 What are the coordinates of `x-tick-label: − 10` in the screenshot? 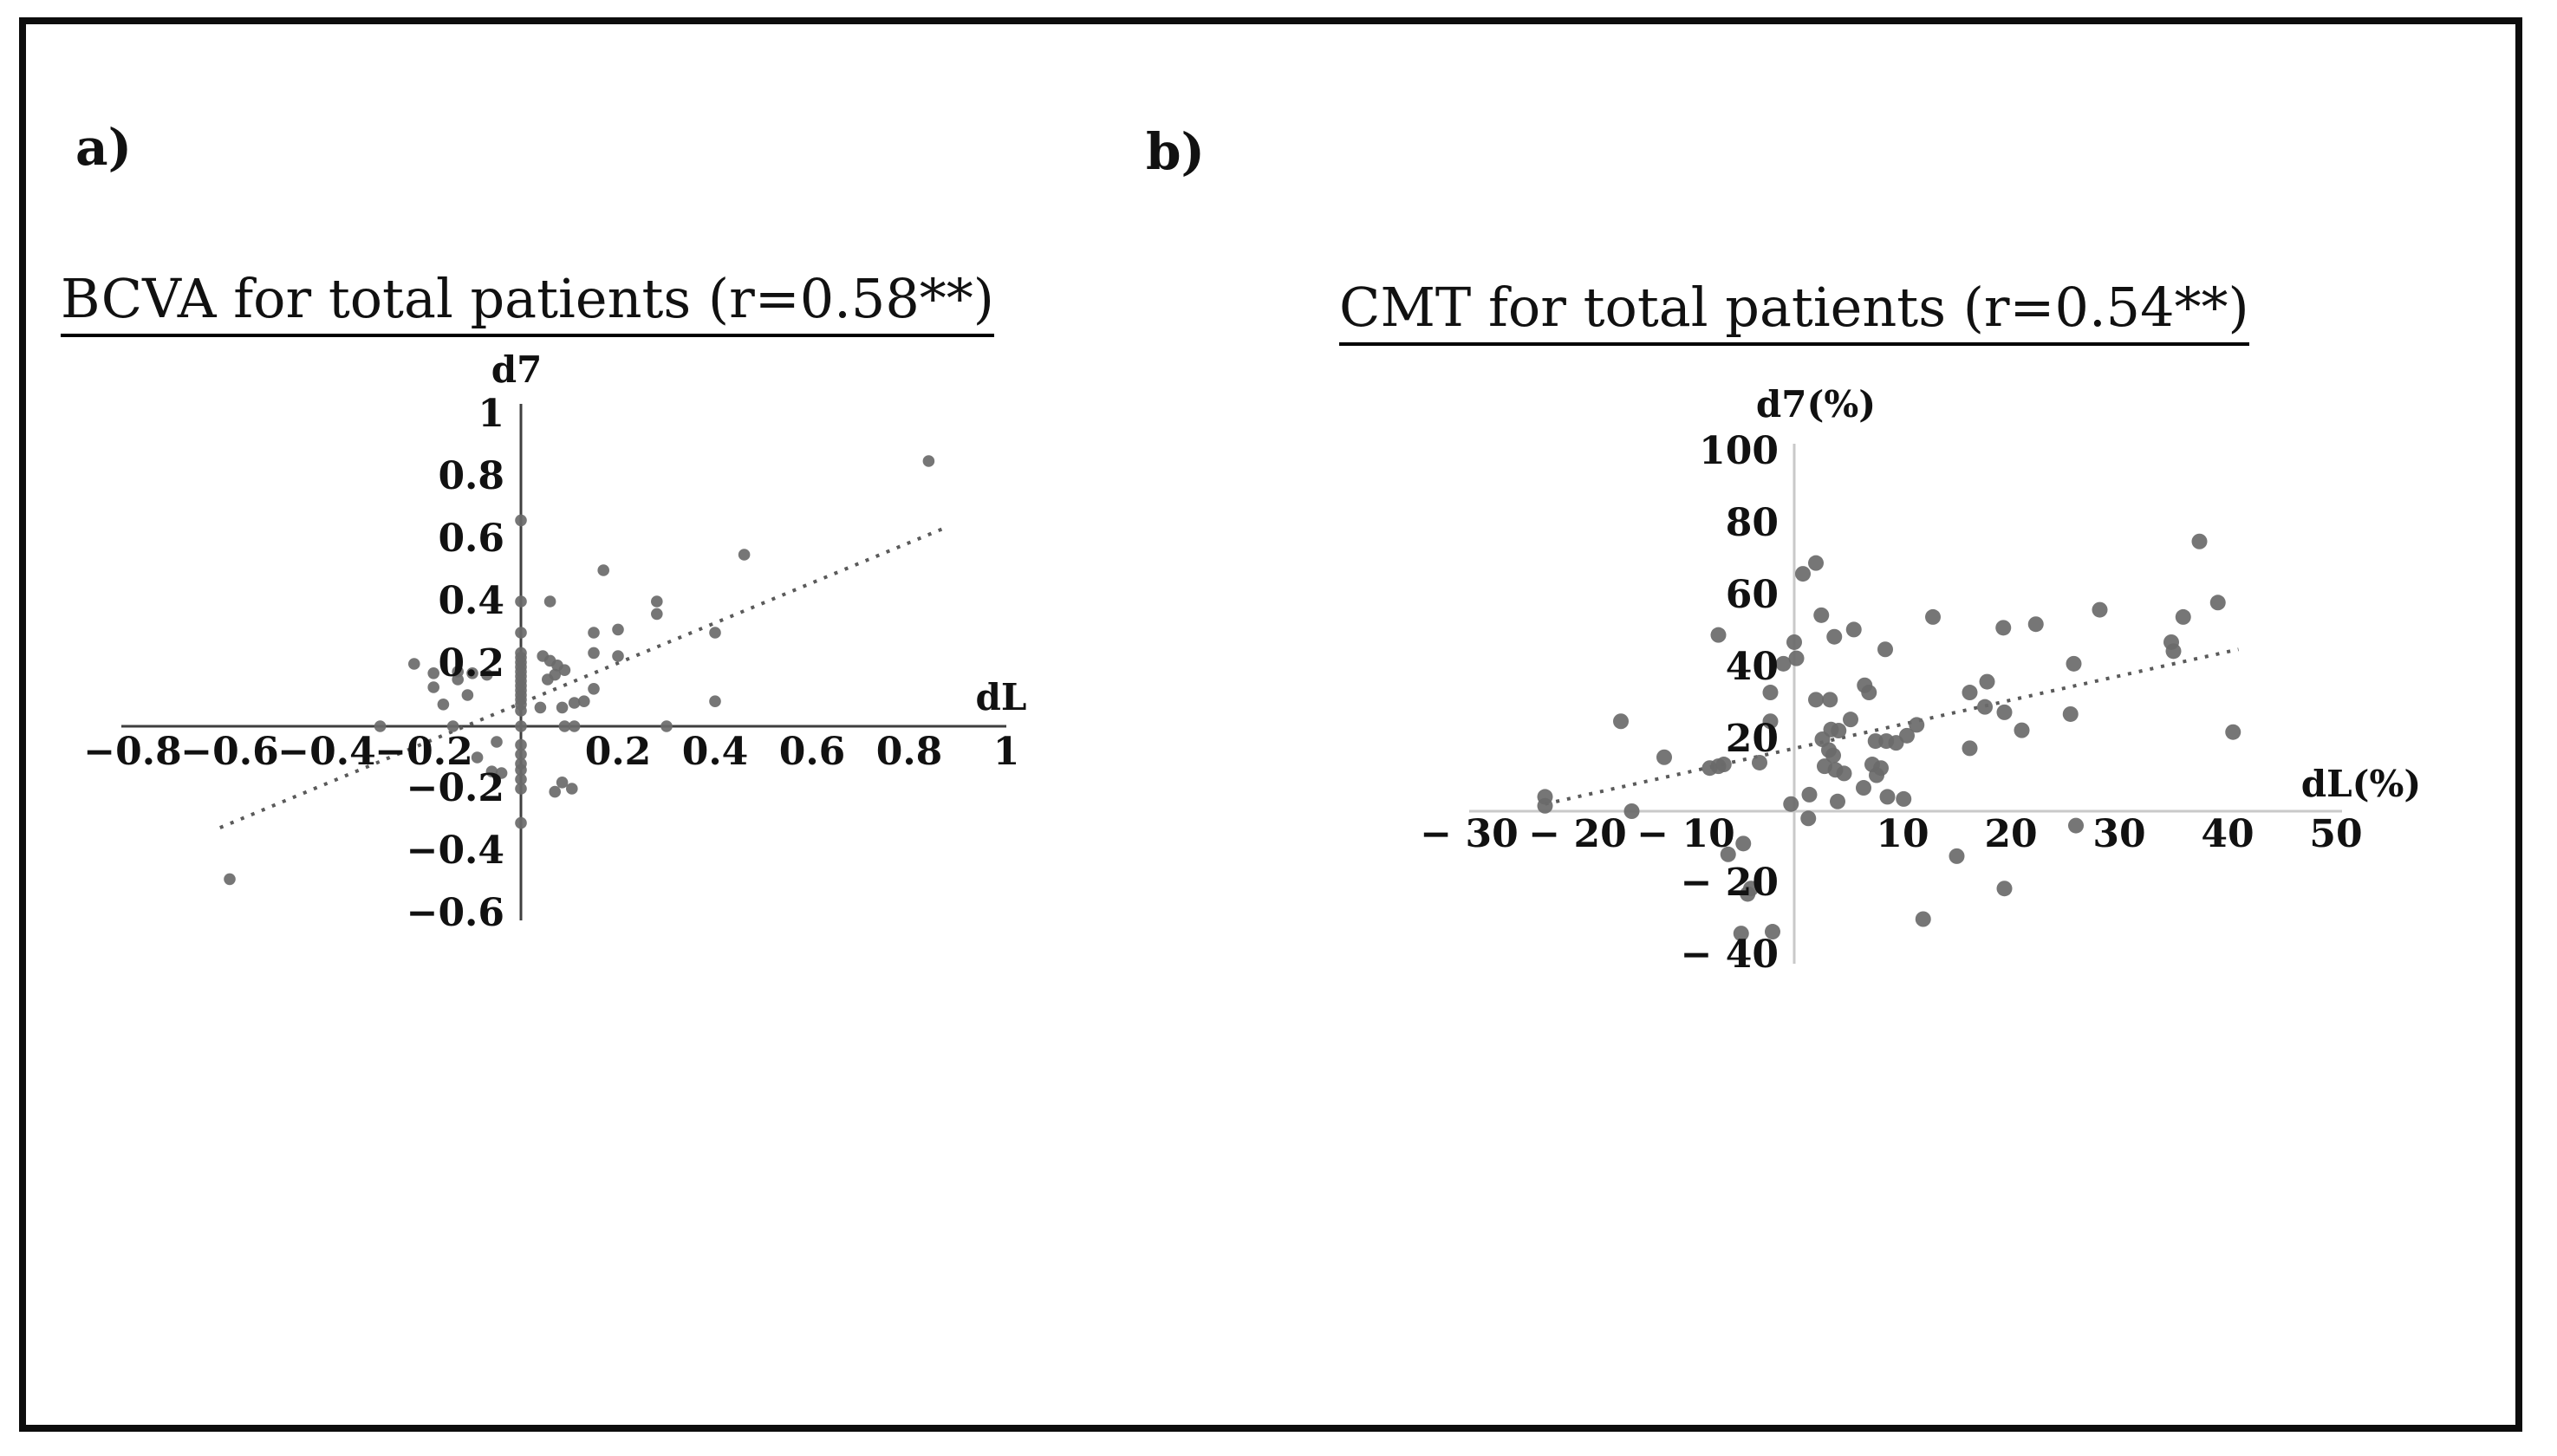 It's located at (1686, 834).